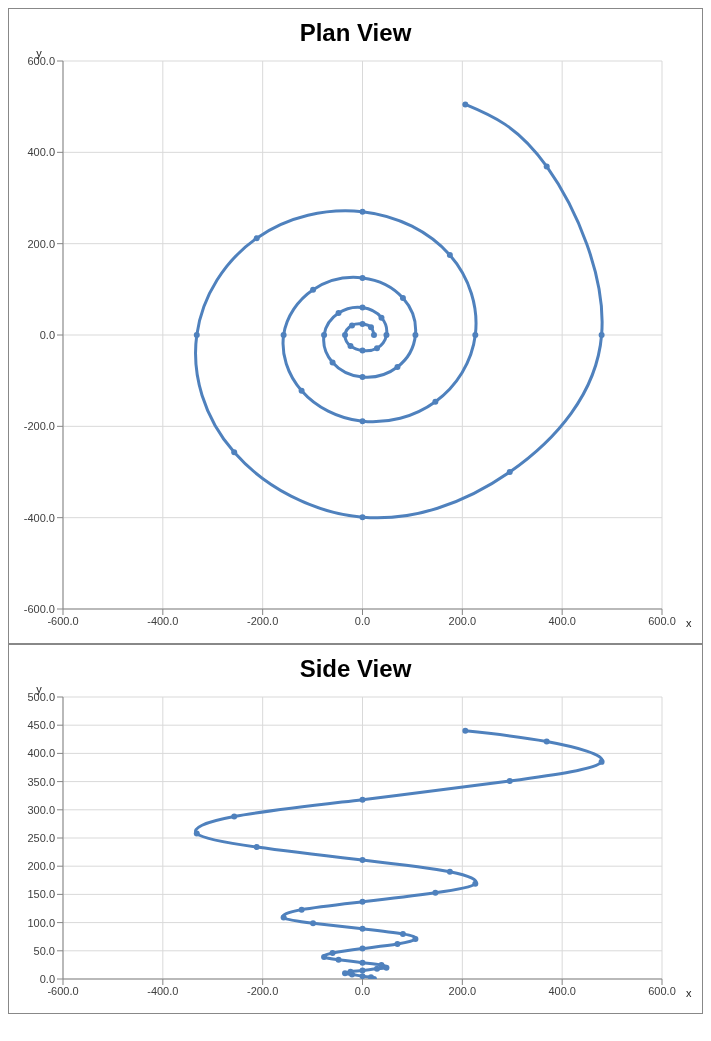 The height and width of the screenshot is (1041, 711). Describe the element at coordinates (39, 426) in the screenshot. I see `y-tick-label: -200.0` at that location.